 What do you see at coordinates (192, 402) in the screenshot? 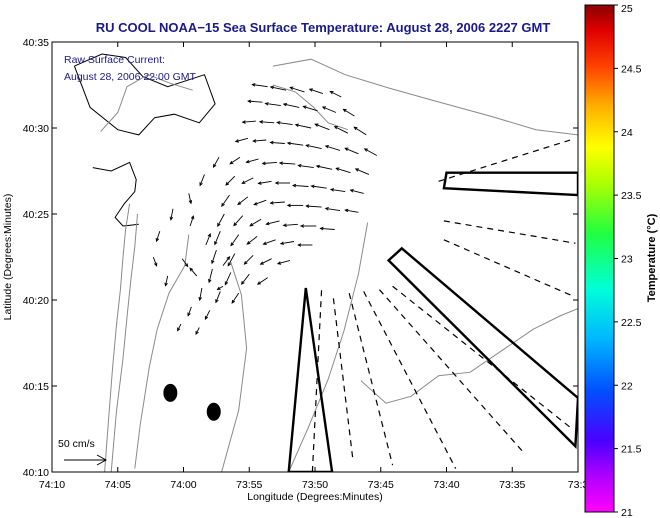
I see `shoal-markers` at bounding box center [192, 402].